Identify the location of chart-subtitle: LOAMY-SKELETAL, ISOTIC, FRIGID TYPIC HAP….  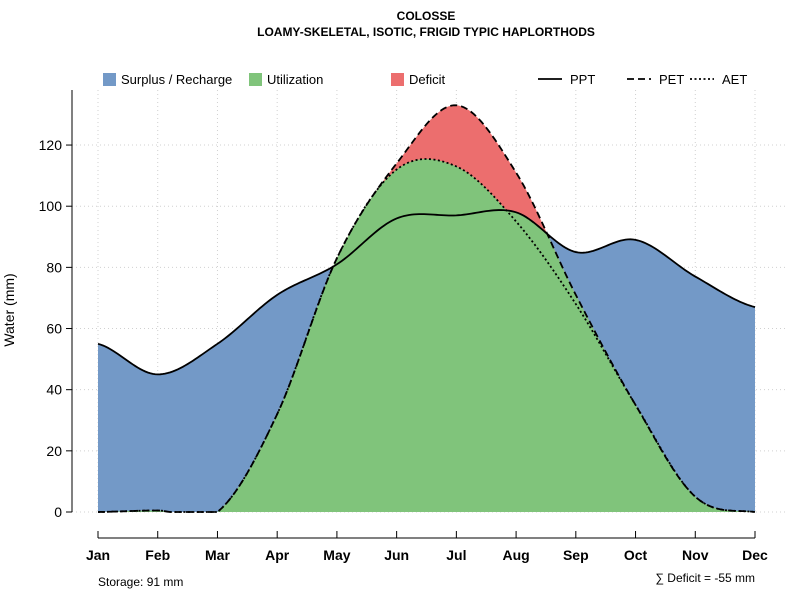
(426, 32).